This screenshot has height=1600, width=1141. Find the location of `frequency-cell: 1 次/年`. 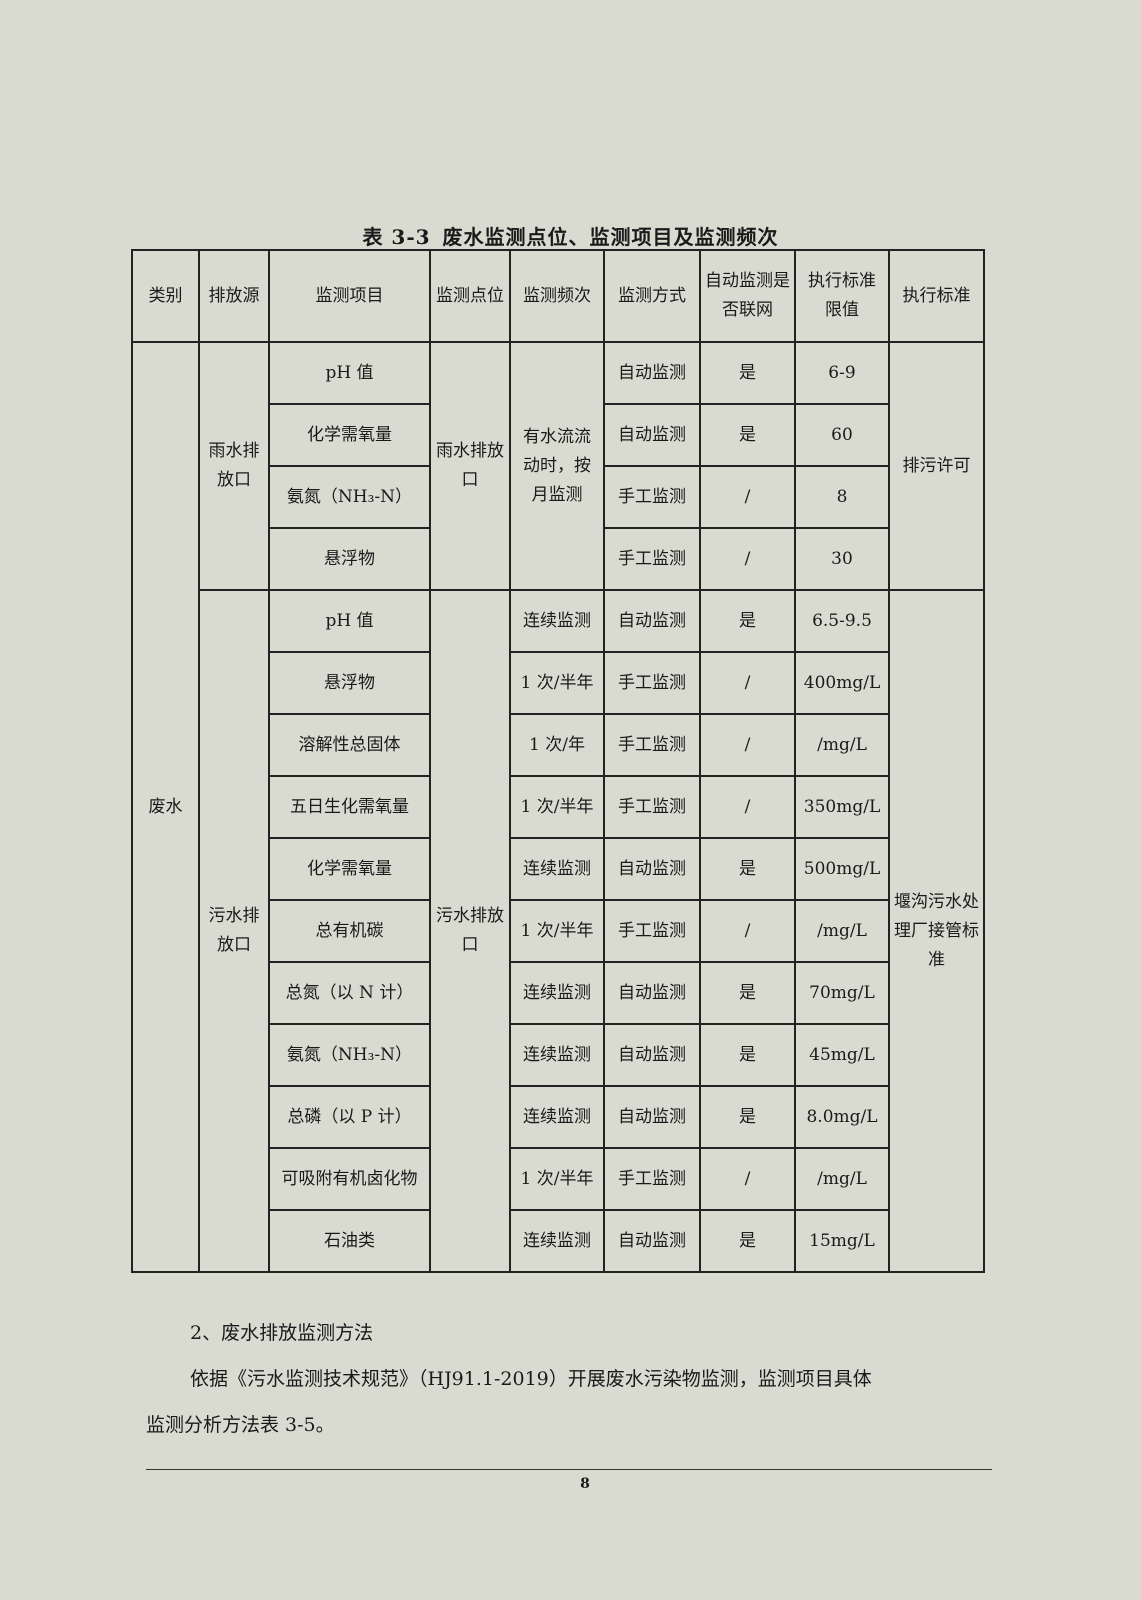

frequency-cell: 1 次/年 is located at coordinates (557, 745).